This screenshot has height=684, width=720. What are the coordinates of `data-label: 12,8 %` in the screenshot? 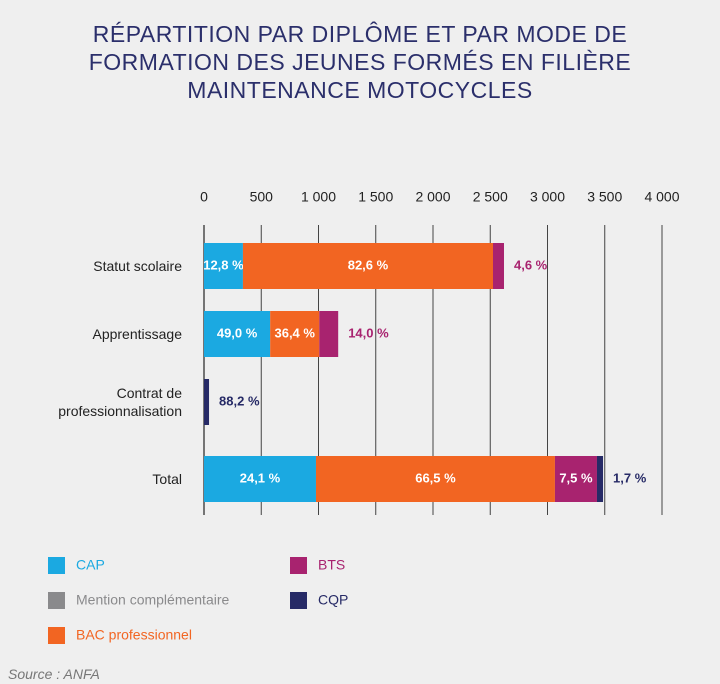 It's located at (223, 264).